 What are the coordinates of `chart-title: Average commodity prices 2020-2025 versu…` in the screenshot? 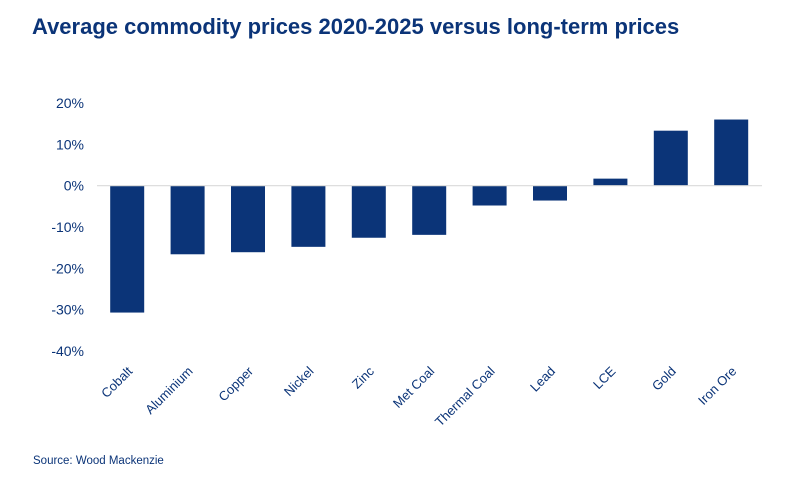 It's located at (356, 26).